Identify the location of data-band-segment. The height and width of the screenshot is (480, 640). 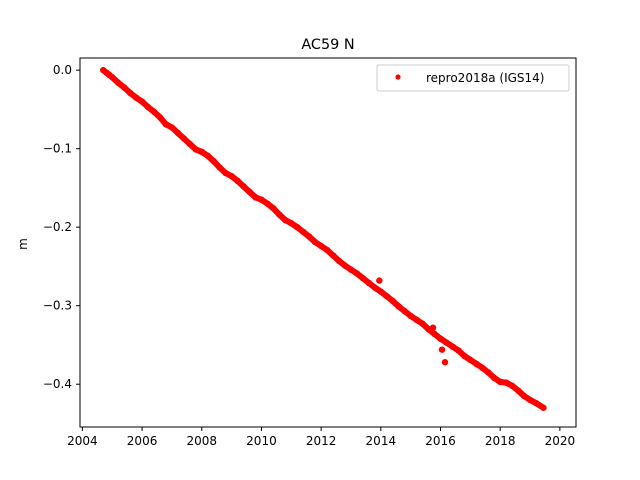
(540, 405).